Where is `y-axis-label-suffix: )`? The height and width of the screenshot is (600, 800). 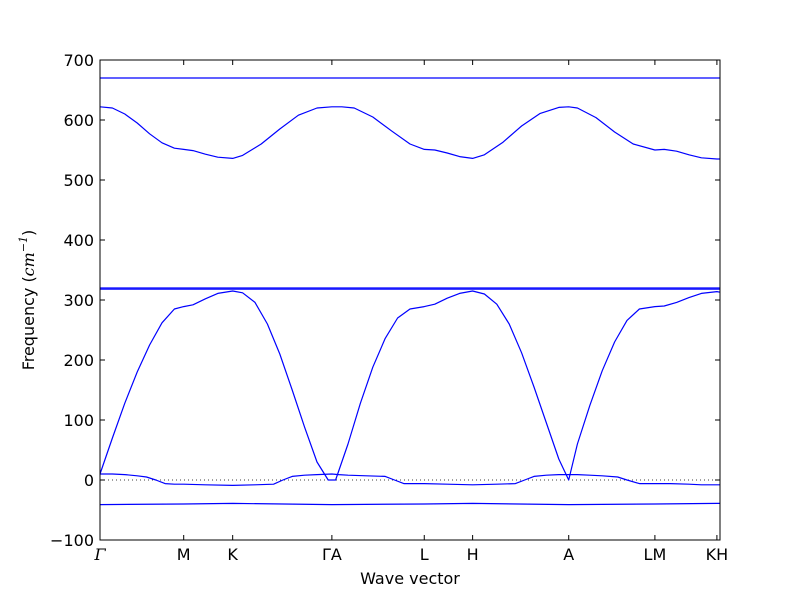
y-axis-label-suffix: ) is located at coordinates (28, 233).